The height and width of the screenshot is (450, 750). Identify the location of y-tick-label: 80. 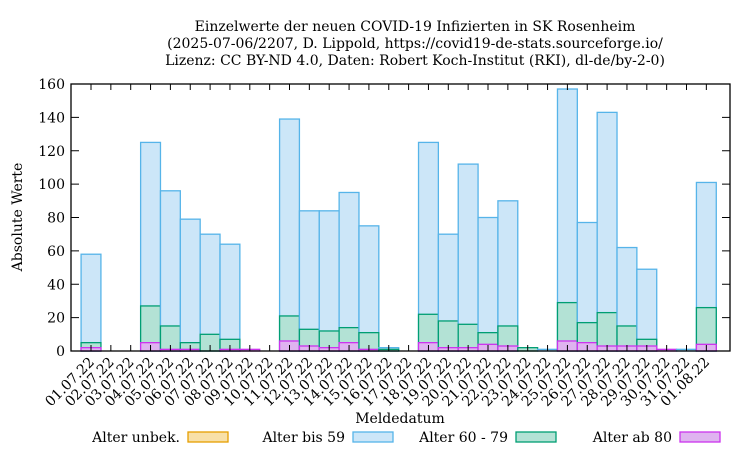
(56, 219).